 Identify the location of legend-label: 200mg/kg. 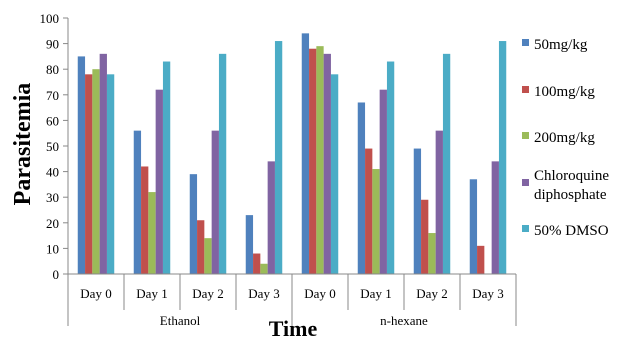
(564, 138).